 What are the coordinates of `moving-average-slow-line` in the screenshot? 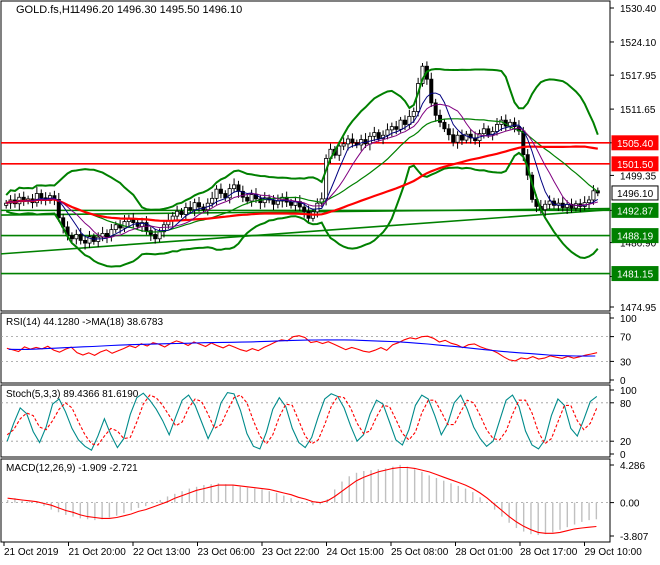 It's located at (301, 183).